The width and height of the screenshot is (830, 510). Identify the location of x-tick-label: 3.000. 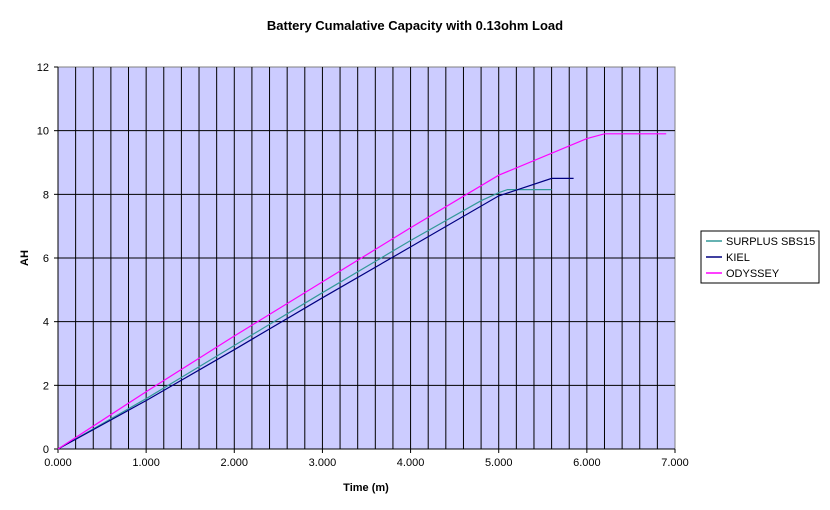
(323, 463).